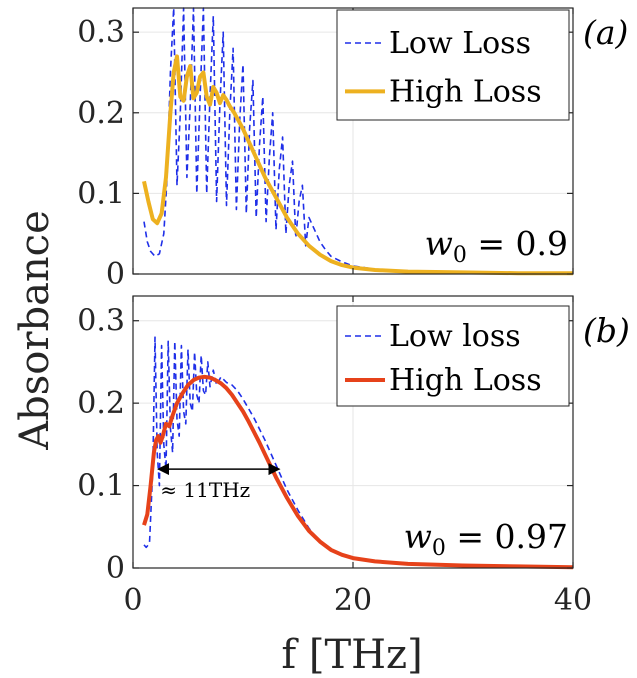 Image resolution: width=637 pixels, height=678 pixels. What do you see at coordinates (460, 43) in the screenshot?
I see `legend-label: Low Loss` at bounding box center [460, 43].